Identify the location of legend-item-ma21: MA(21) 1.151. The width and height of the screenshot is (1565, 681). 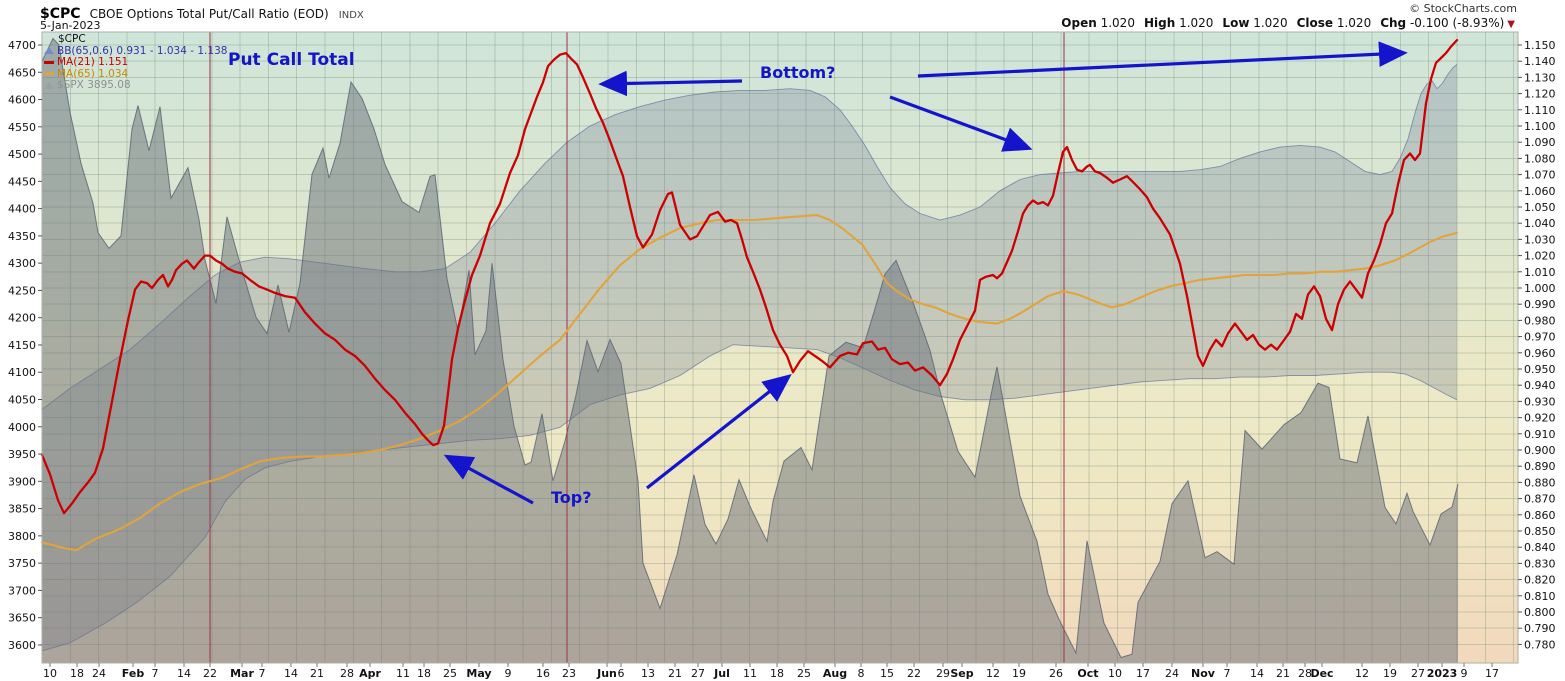
(135, 62).